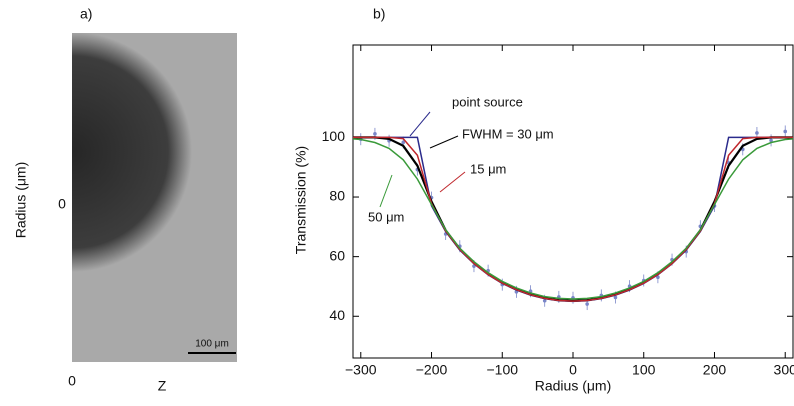 Image resolution: width=794 pixels, height=406 pixels. I want to click on x-tick-label: 200, so click(715, 370).